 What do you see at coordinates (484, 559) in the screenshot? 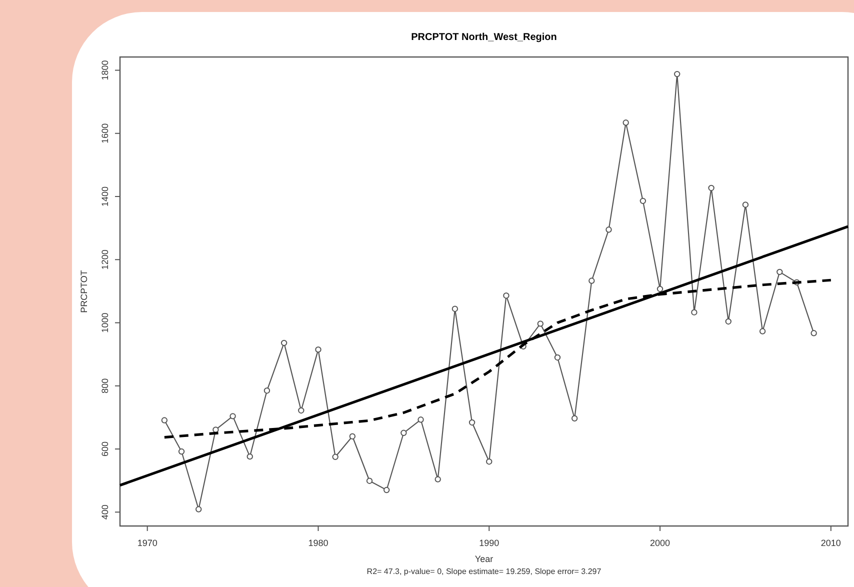
I see `x-axis-title: Year` at bounding box center [484, 559].